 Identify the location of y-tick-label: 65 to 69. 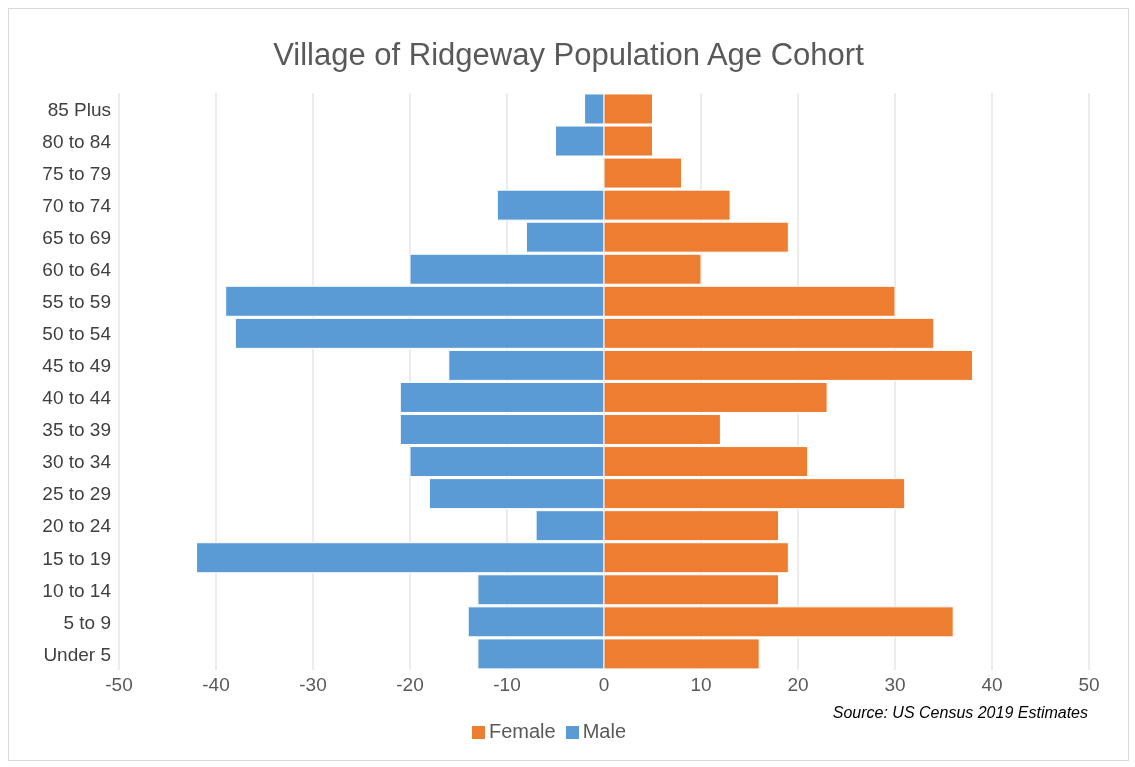
(76, 237).